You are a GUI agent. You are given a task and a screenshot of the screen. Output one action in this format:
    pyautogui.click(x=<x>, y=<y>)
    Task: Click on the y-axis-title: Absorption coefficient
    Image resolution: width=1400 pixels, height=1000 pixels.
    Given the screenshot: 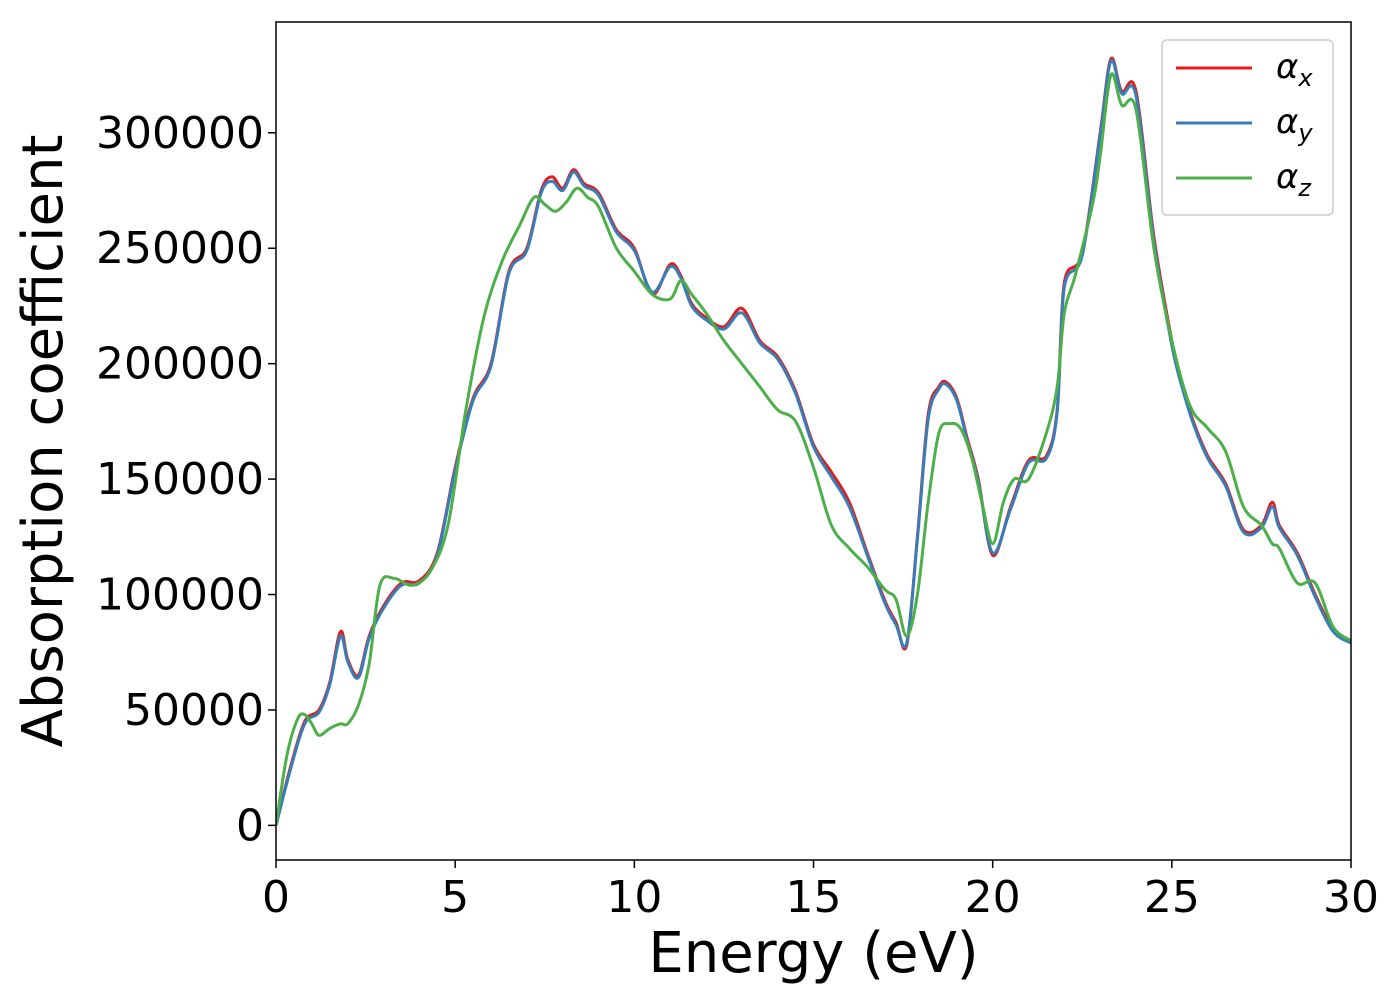 What is the action you would take?
    pyautogui.click(x=43, y=441)
    